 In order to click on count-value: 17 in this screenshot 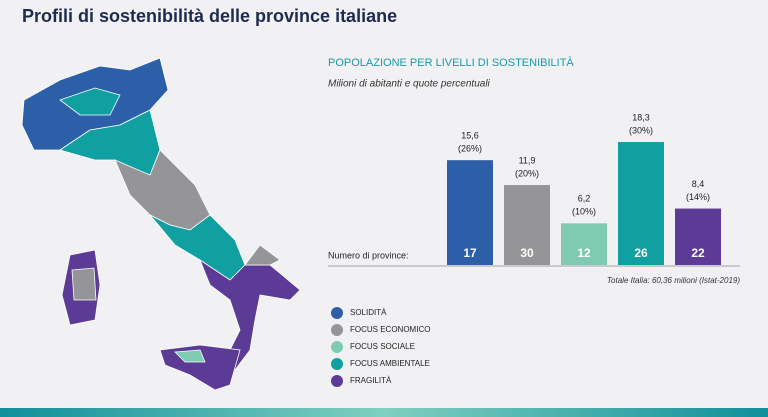, I will do `click(470, 253)`.